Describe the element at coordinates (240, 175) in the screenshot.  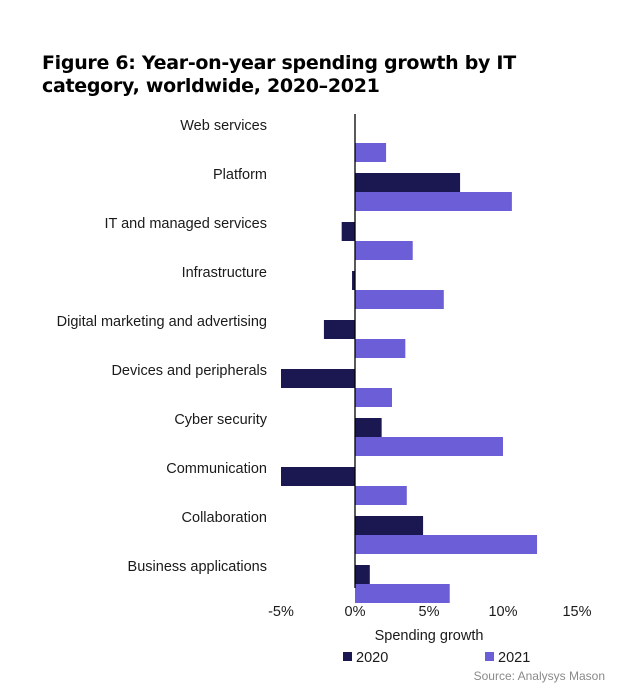
I see `category-label: Platform` at that location.